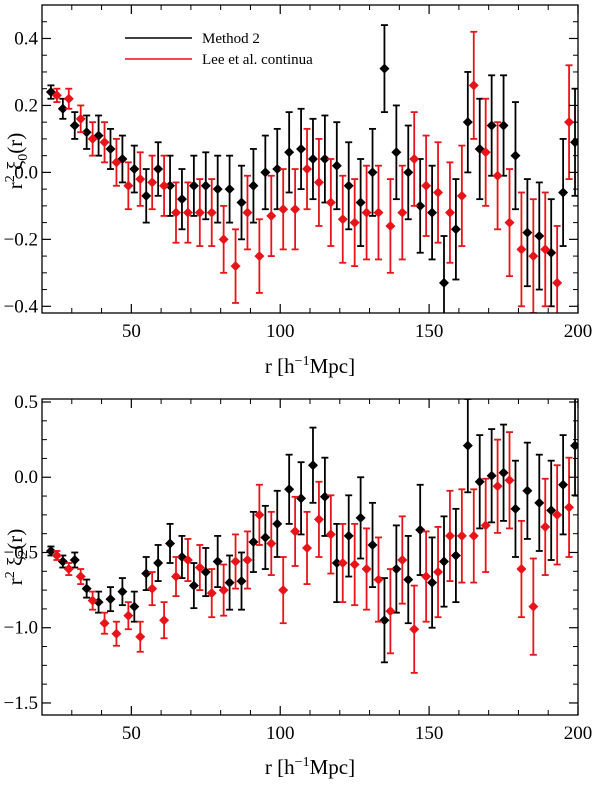 Image resolution: width=600 pixels, height=787 pixels. I want to click on y-tick-label: −1.0, so click(21, 628).